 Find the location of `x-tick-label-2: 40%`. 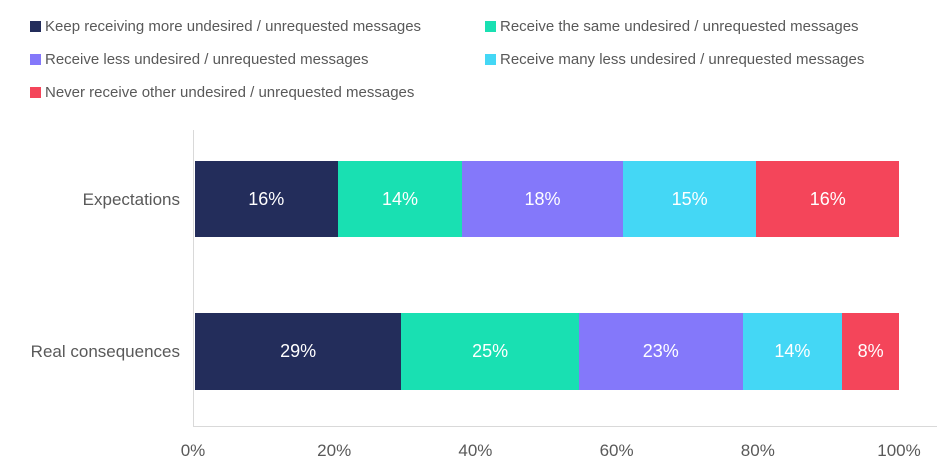

x-tick-label-2: 40% is located at coordinates (475, 450).